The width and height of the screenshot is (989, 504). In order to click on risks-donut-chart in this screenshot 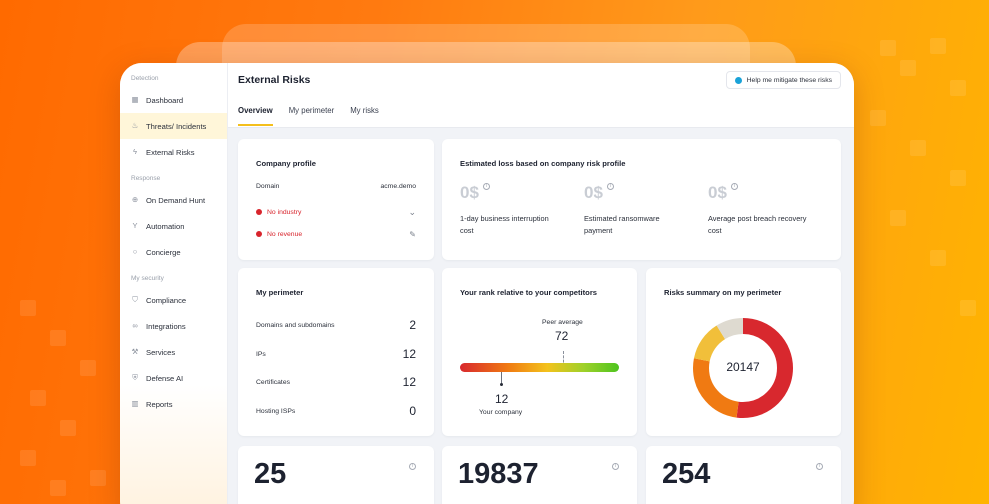, I will do `click(743, 368)`.